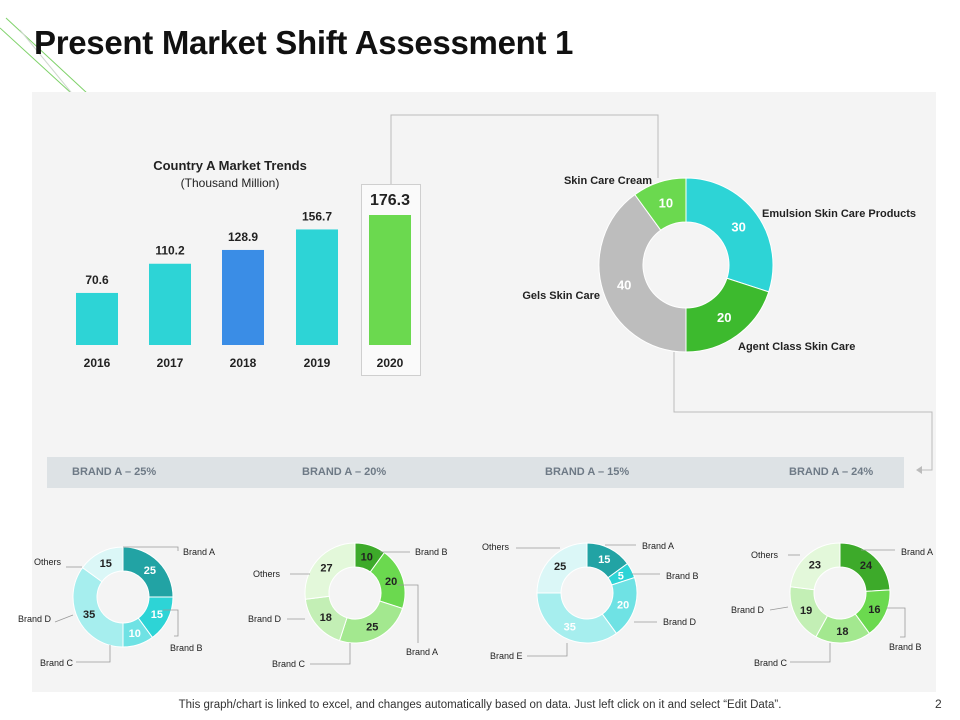 Image resolution: width=960 pixels, height=720 pixels. What do you see at coordinates (866, 566) in the screenshot?
I see `brand-donut-4-value-label: 24` at bounding box center [866, 566].